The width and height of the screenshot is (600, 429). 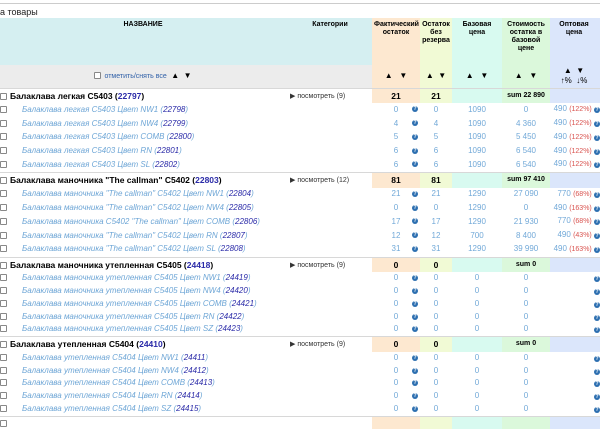 What do you see at coordinates (166, 164) in the screenshot?
I see `product-id-link: 22802` at bounding box center [166, 164].